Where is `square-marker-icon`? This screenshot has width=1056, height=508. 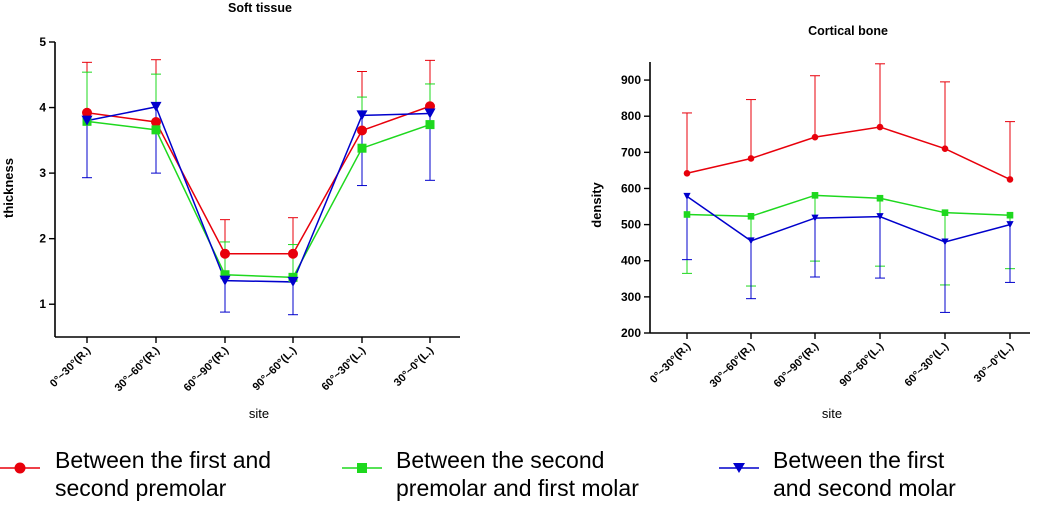 square-marker-icon is located at coordinates (362, 468).